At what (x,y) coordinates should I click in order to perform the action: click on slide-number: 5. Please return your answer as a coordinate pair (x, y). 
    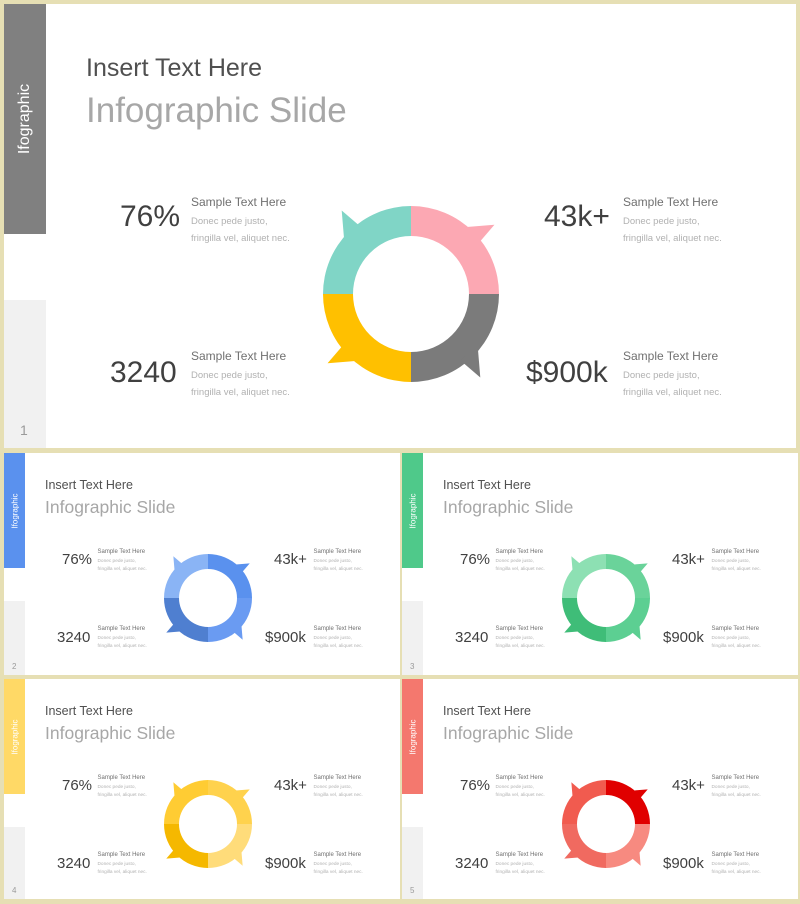
    Looking at the image, I should click on (412, 890).